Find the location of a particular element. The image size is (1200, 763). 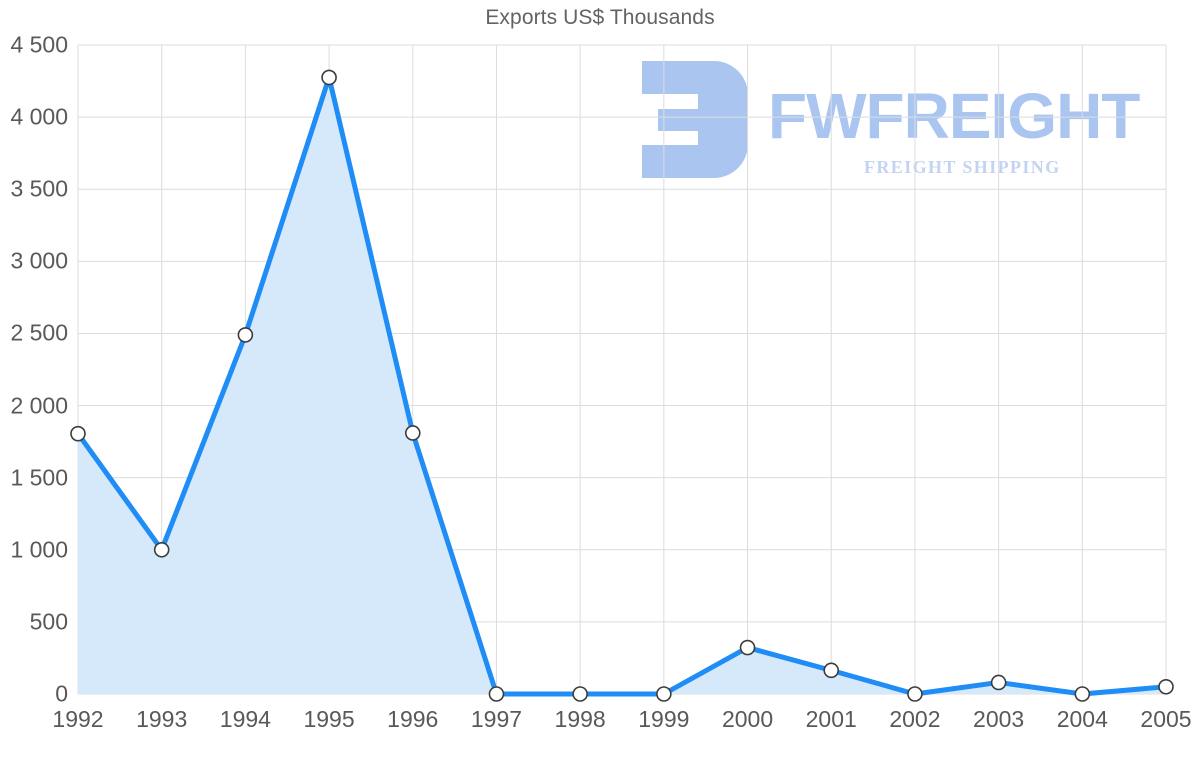

x-axis-tick-label: 1996 is located at coordinates (413, 719).